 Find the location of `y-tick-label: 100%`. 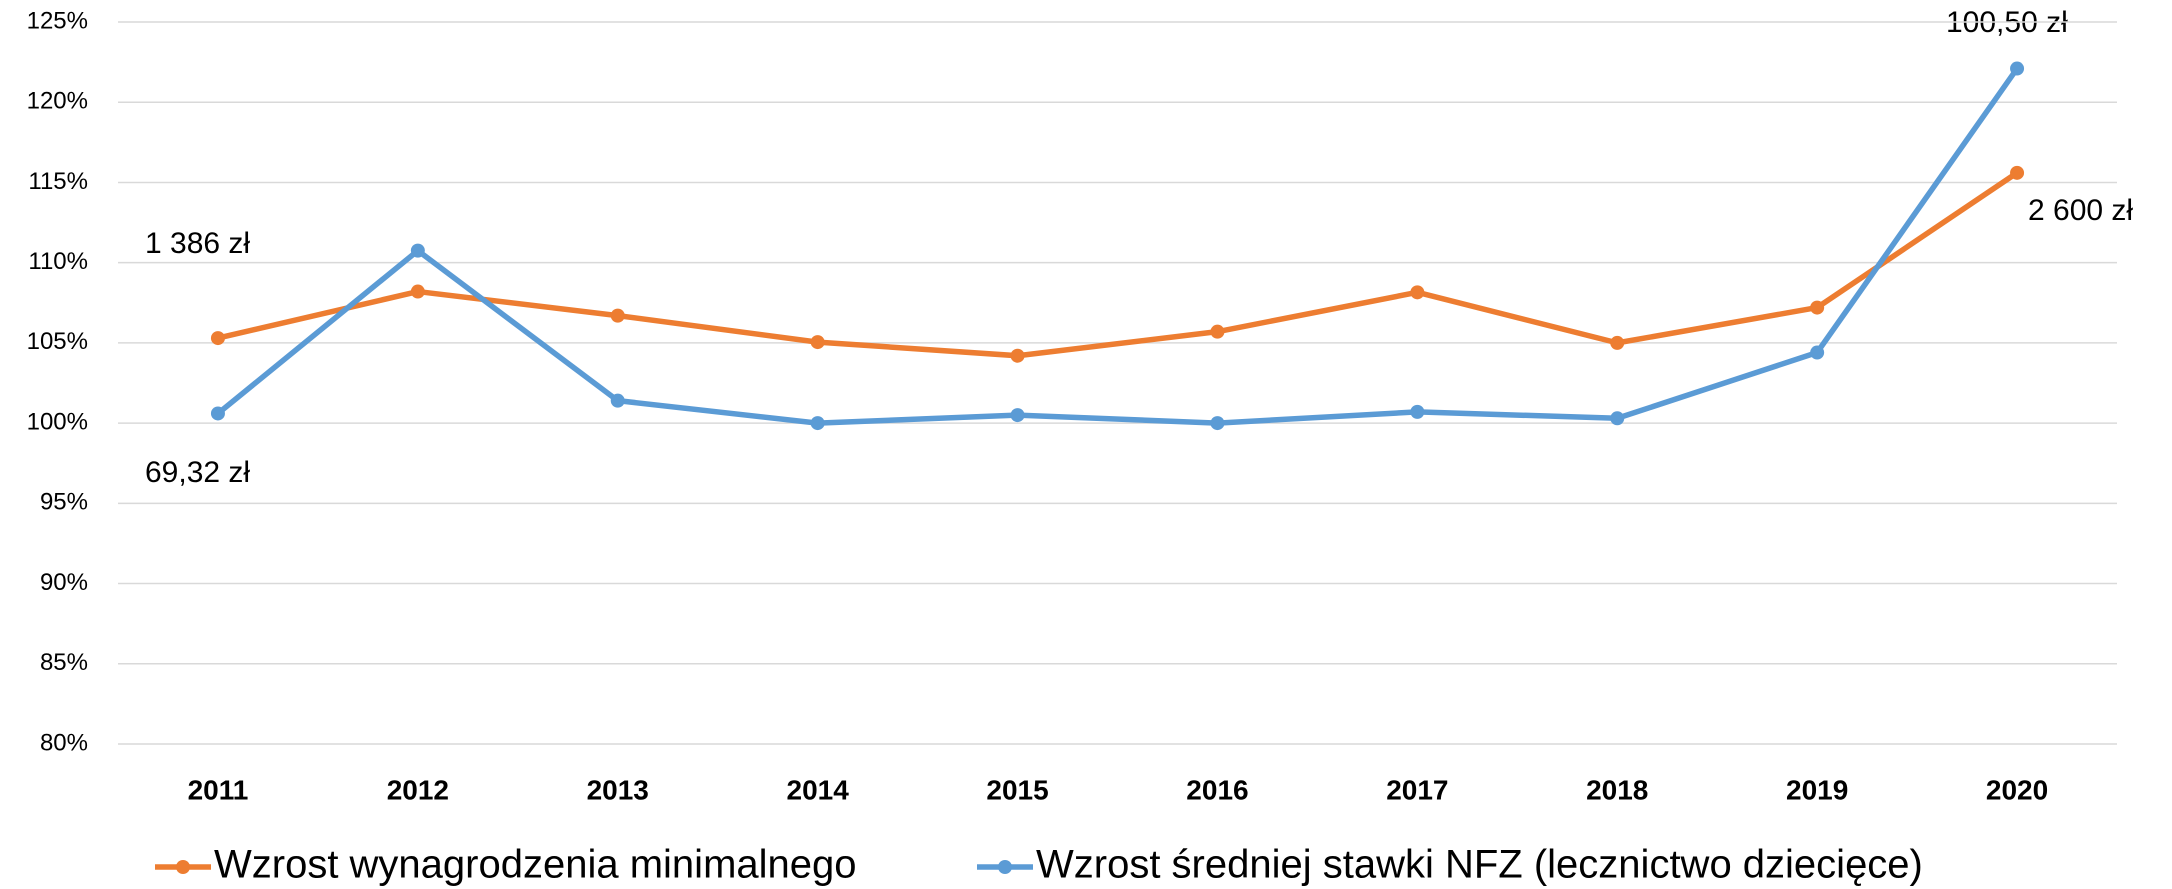

y-tick-label: 100% is located at coordinates (57, 421).